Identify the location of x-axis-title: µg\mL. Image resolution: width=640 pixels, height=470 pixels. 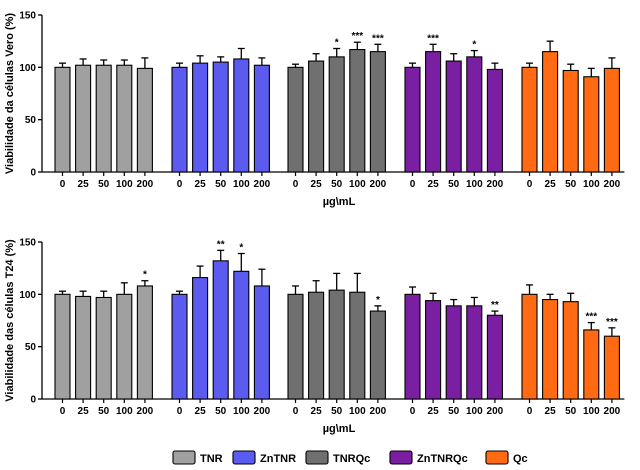
(339, 202).